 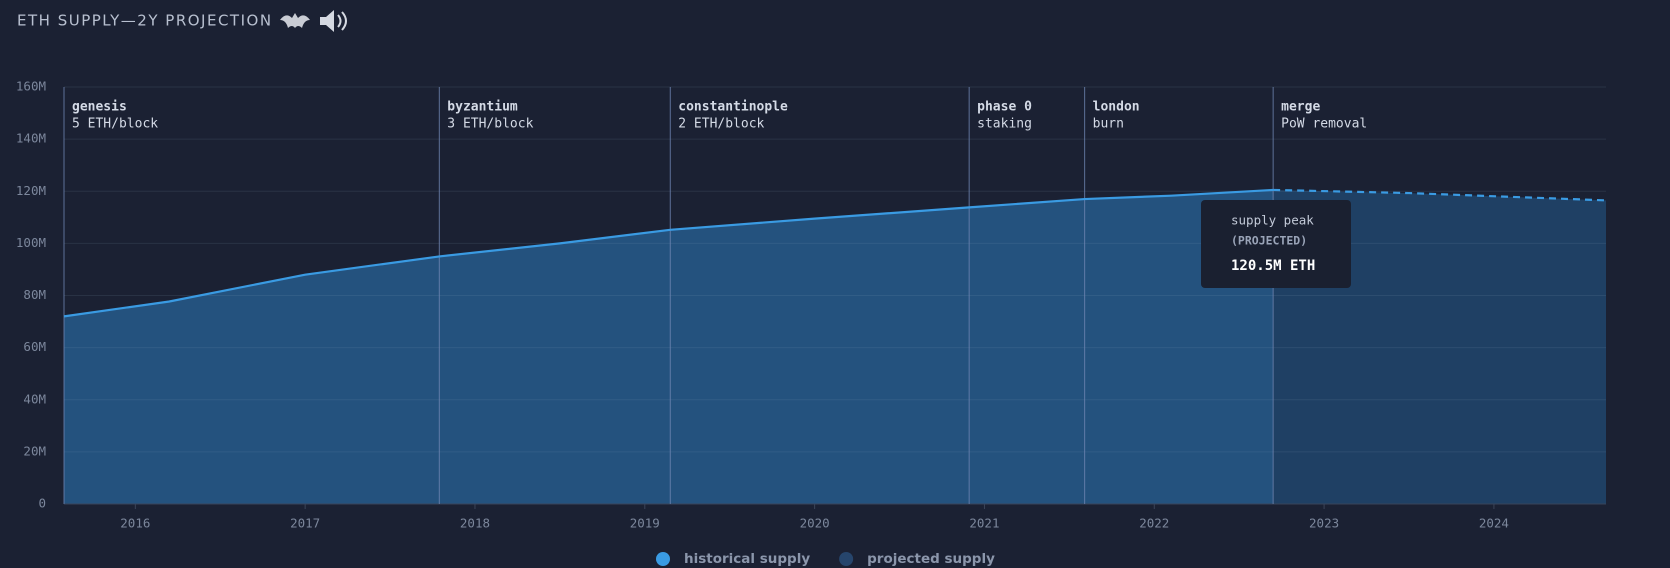 I want to click on event-detail: 2 ETH/block, so click(x=721, y=124).